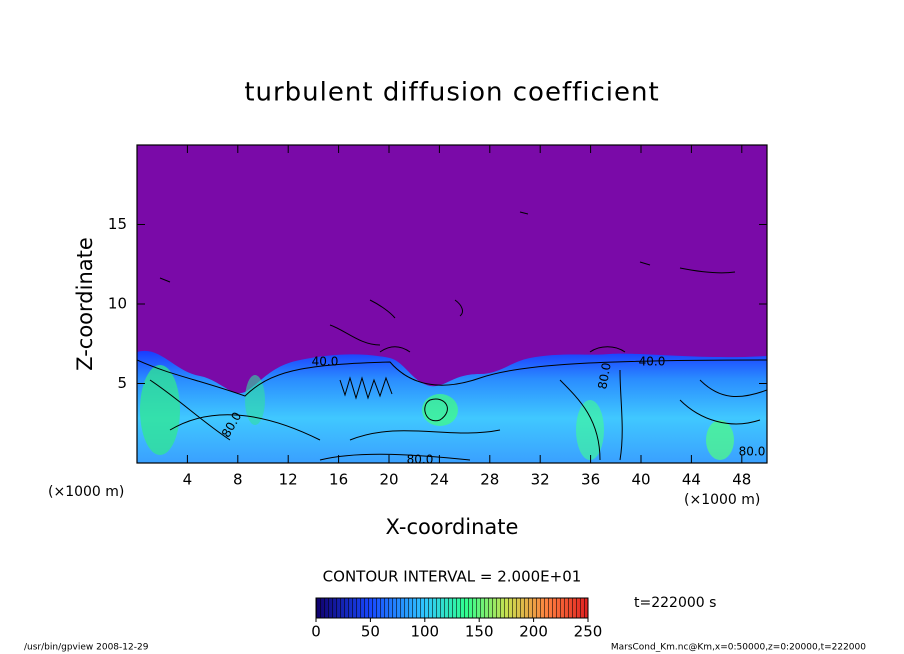 This screenshot has height=654, width=904. Describe the element at coordinates (117, 304) in the screenshot. I see `y-tick-label: 10` at that location.